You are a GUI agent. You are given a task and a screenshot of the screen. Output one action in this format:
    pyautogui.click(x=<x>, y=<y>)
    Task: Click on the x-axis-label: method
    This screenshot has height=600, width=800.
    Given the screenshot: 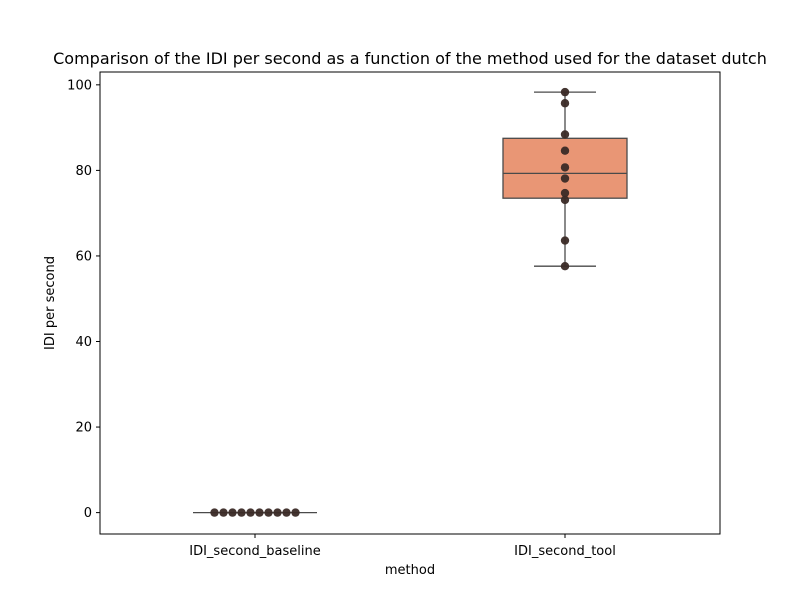 What is the action you would take?
    pyautogui.click(x=410, y=570)
    